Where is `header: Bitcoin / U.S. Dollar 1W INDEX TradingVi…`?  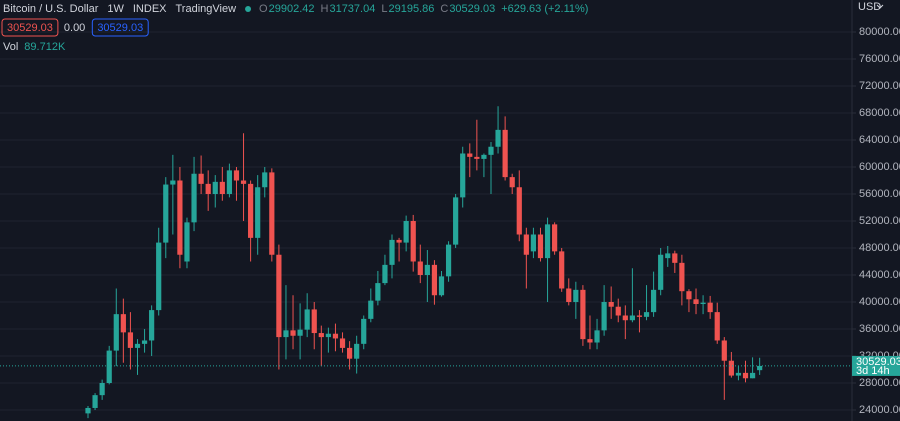
header: Bitcoin / U.S. Dollar 1W INDEX TradingVi… is located at coordinates (442, 27).